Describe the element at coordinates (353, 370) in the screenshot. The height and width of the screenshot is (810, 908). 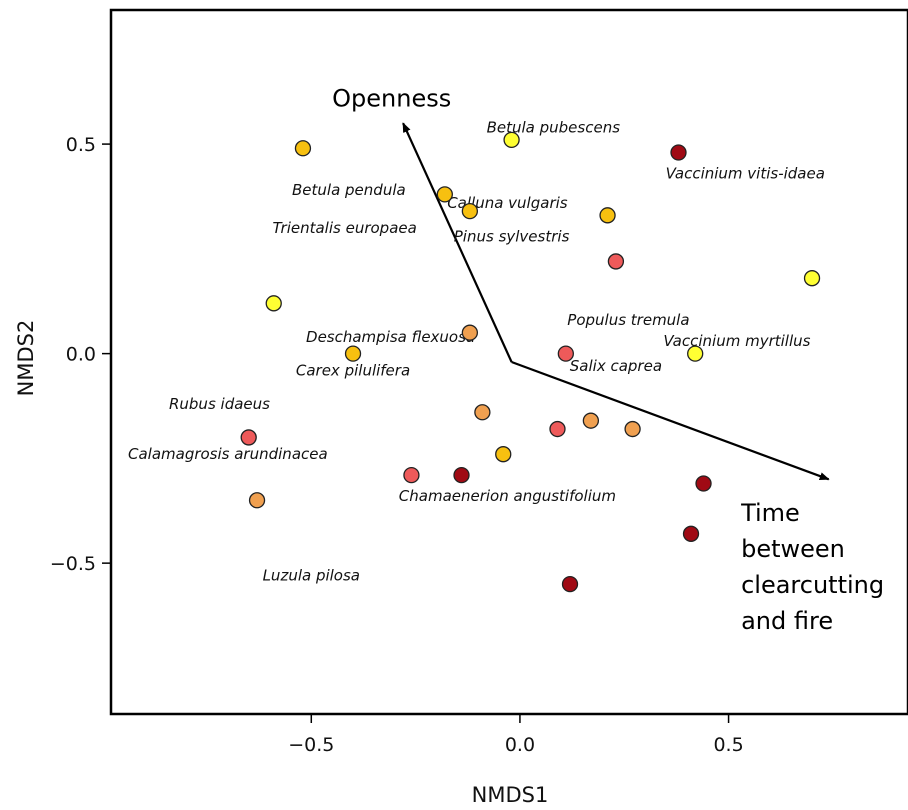
I see `species-label: Carex pilulifera` at that location.